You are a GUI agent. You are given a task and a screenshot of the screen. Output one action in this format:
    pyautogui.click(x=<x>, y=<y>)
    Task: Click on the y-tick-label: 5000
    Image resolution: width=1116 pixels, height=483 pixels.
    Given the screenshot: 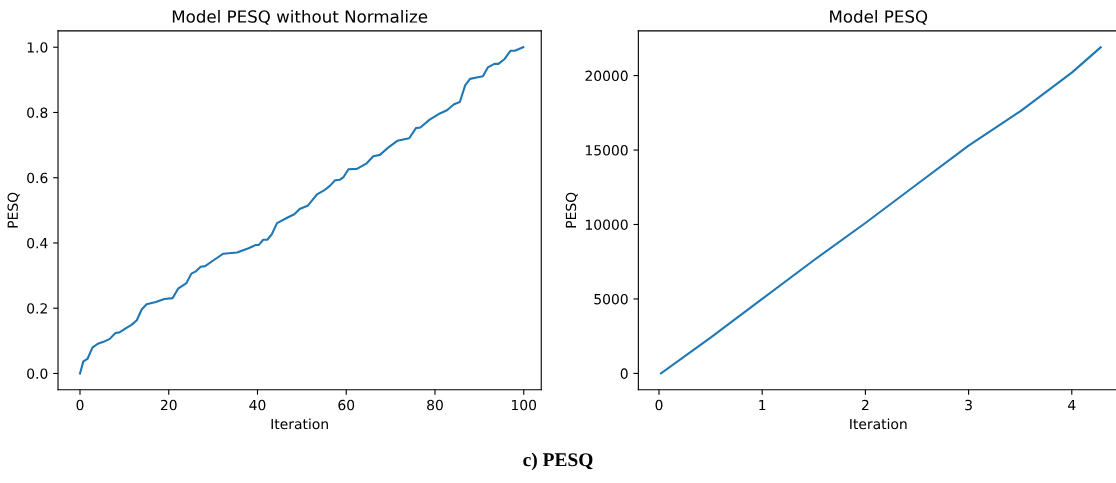 What is the action you would take?
    pyautogui.click(x=611, y=299)
    